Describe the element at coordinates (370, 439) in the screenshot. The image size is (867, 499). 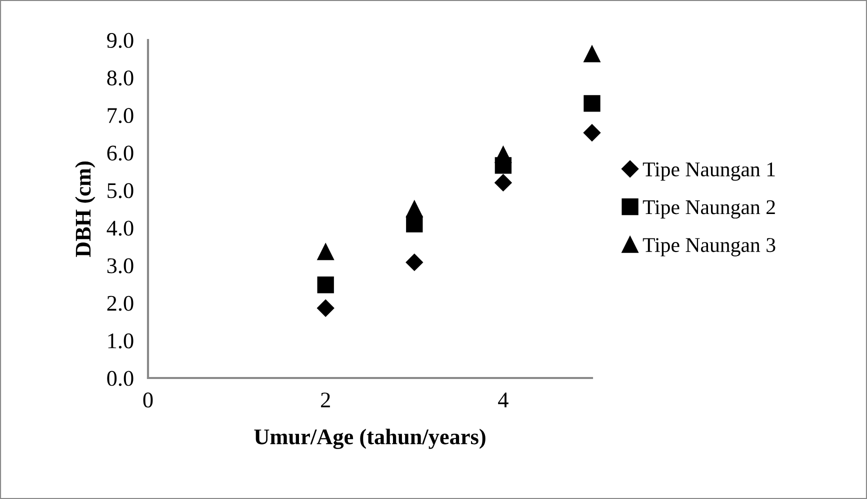
I see `x-axis-title: Umur/Age (tahun/years)` at that location.